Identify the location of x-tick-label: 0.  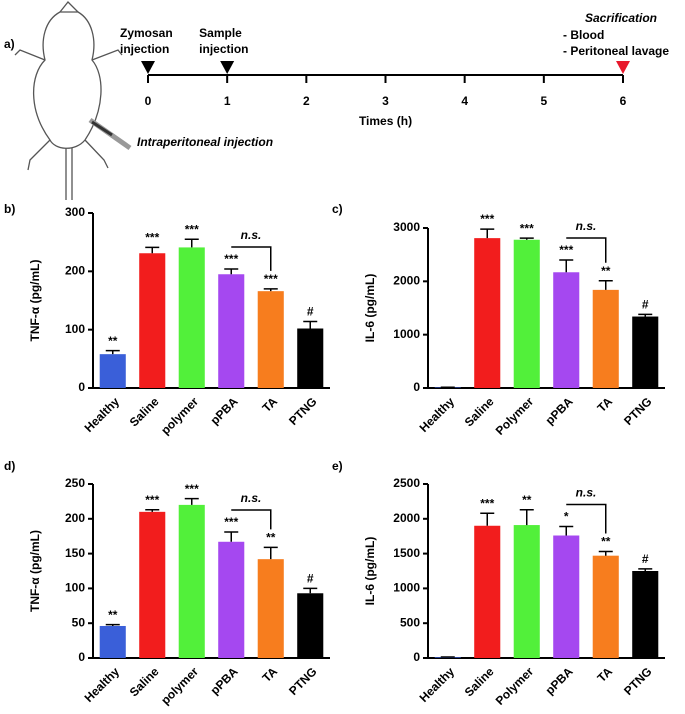
(148, 101).